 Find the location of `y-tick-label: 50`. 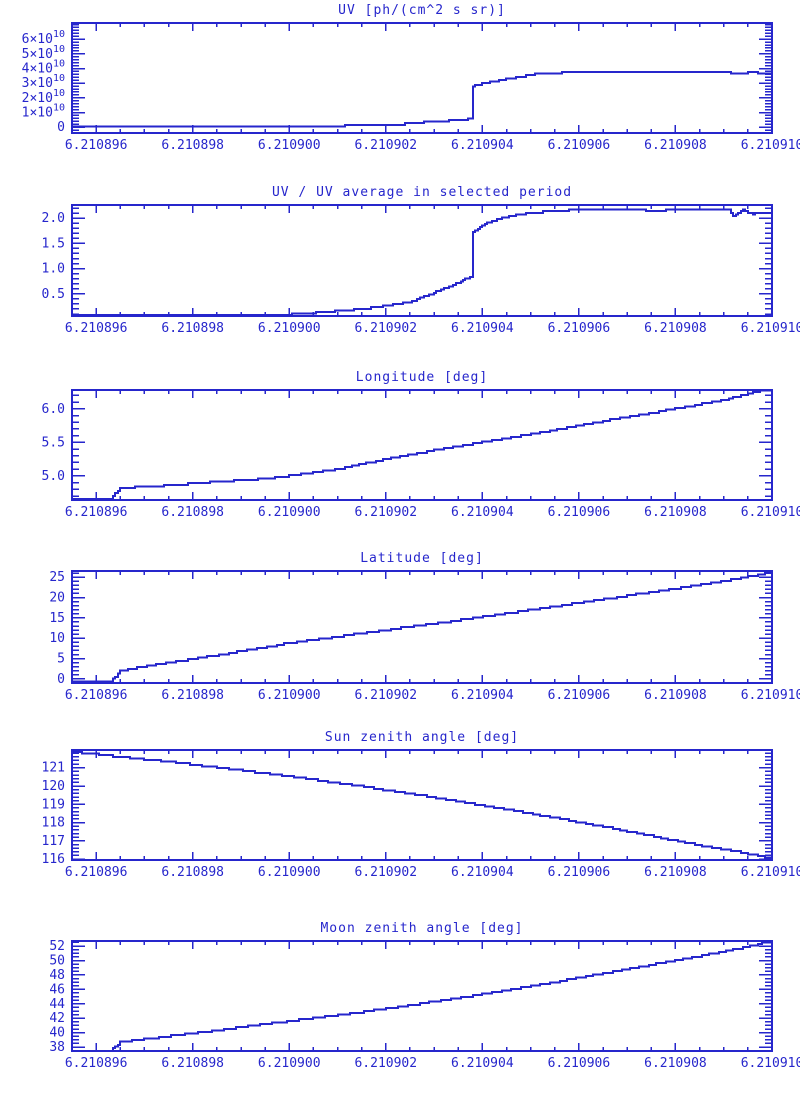

y-tick-label: 50 is located at coordinates (57, 960).